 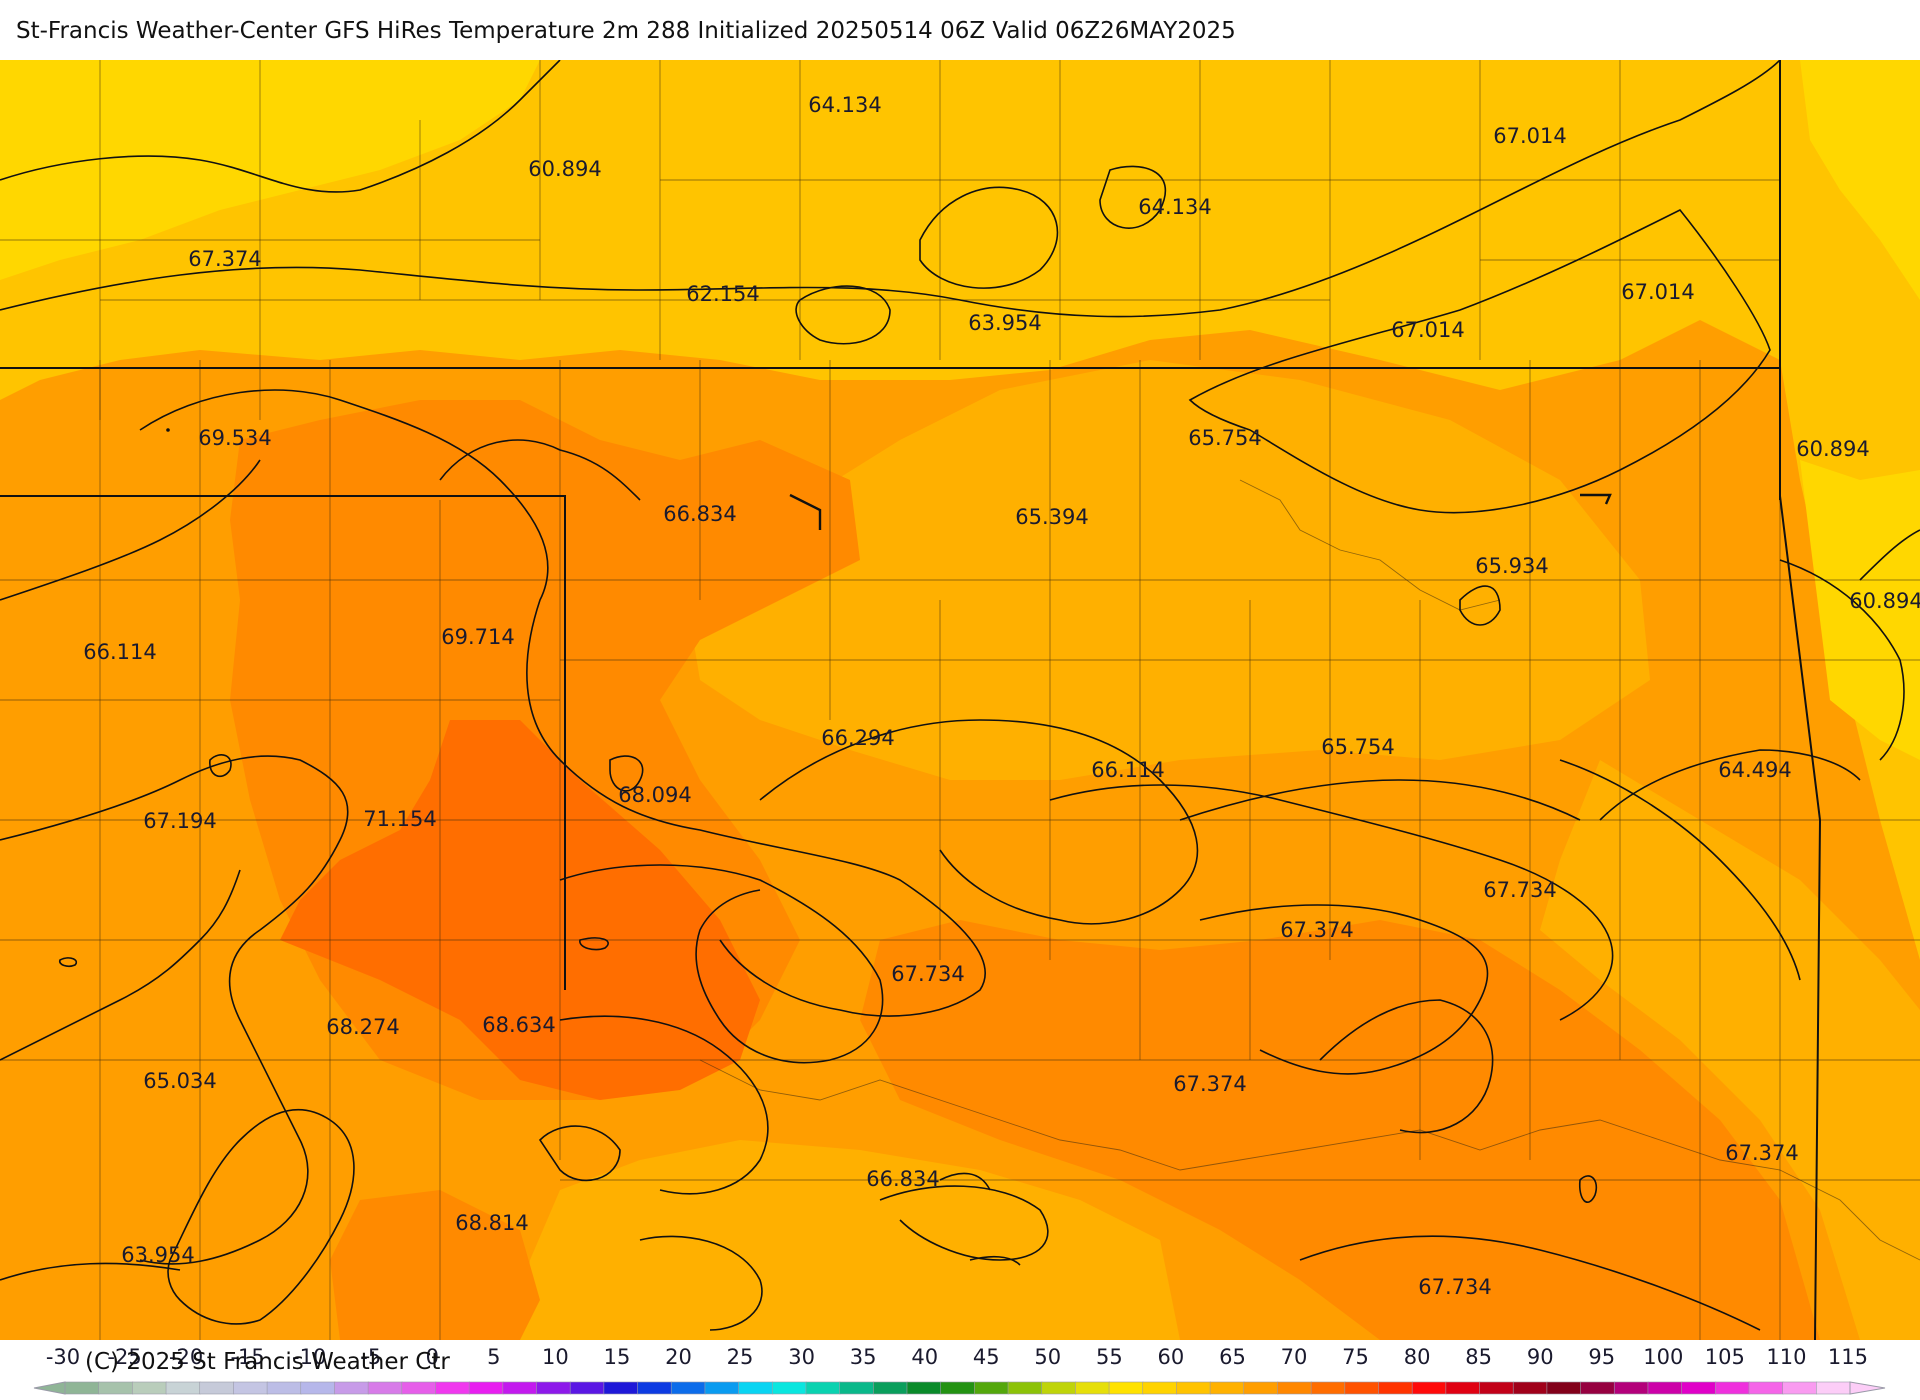 What do you see at coordinates (1171, 1357) in the screenshot?
I see `legend-tick-label: 60` at bounding box center [1171, 1357].